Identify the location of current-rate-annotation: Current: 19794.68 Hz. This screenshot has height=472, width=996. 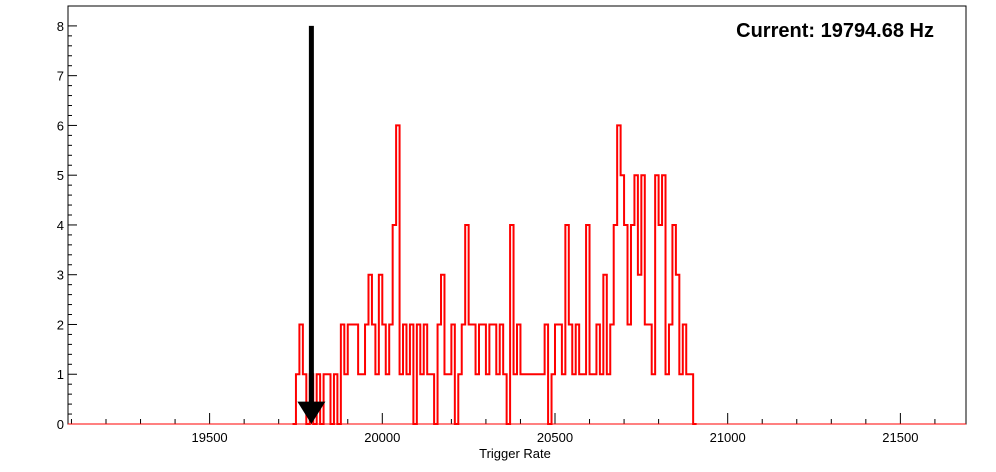
(835, 31).